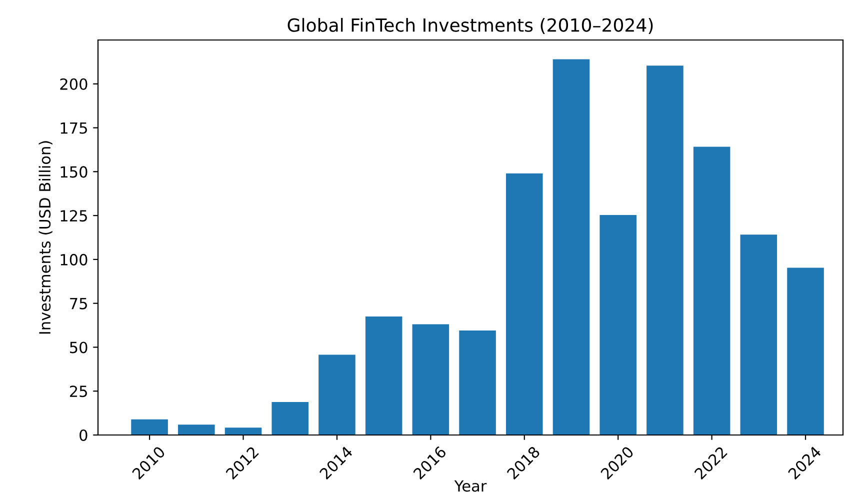  What do you see at coordinates (45, 237) in the screenshot?
I see `y-axis-title: Investments (USD Billion)` at bounding box center [45, 237].